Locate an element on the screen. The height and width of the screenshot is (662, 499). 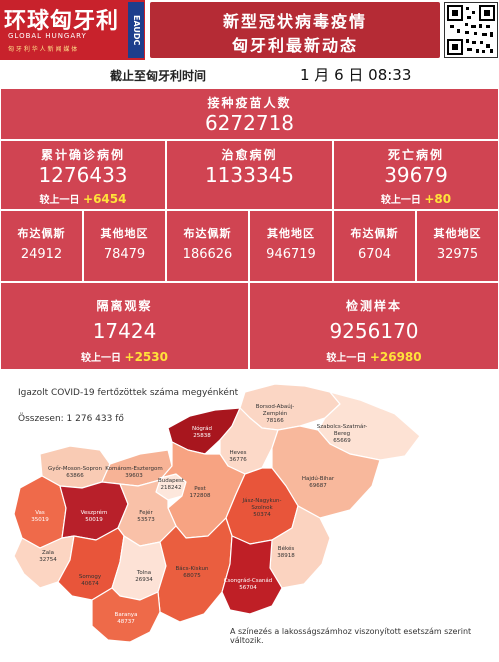
county-label-vas: Vas 35019 is located at coordinates (40, 516).